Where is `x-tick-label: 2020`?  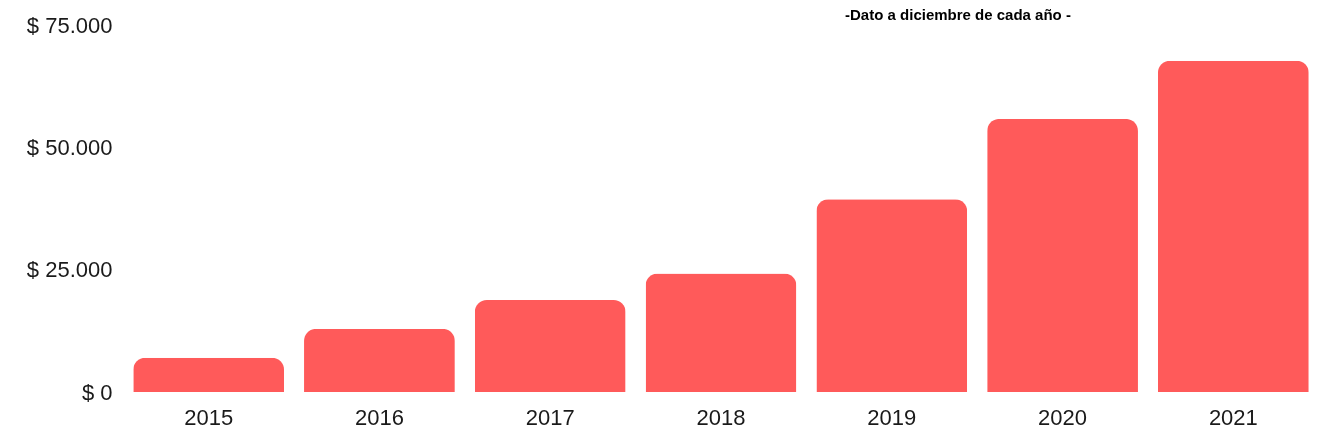 x-tick-label: 2020 is located at coordinates (1063, 417).